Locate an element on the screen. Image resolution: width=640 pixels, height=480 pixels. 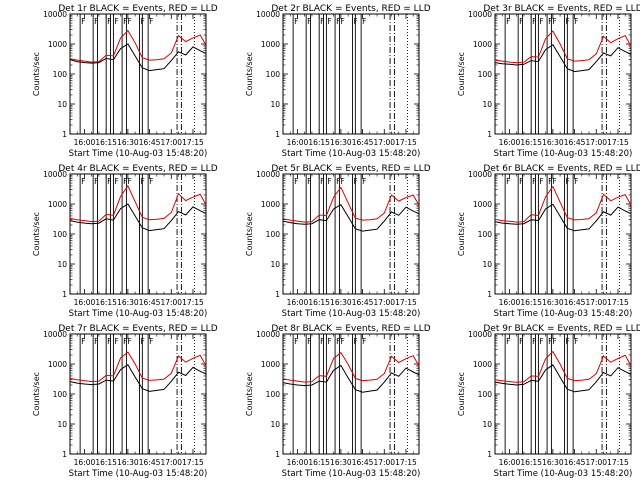
panel-title: Det 3r BLACK = Events, RED = LLD is located at coordinates (561, 9).